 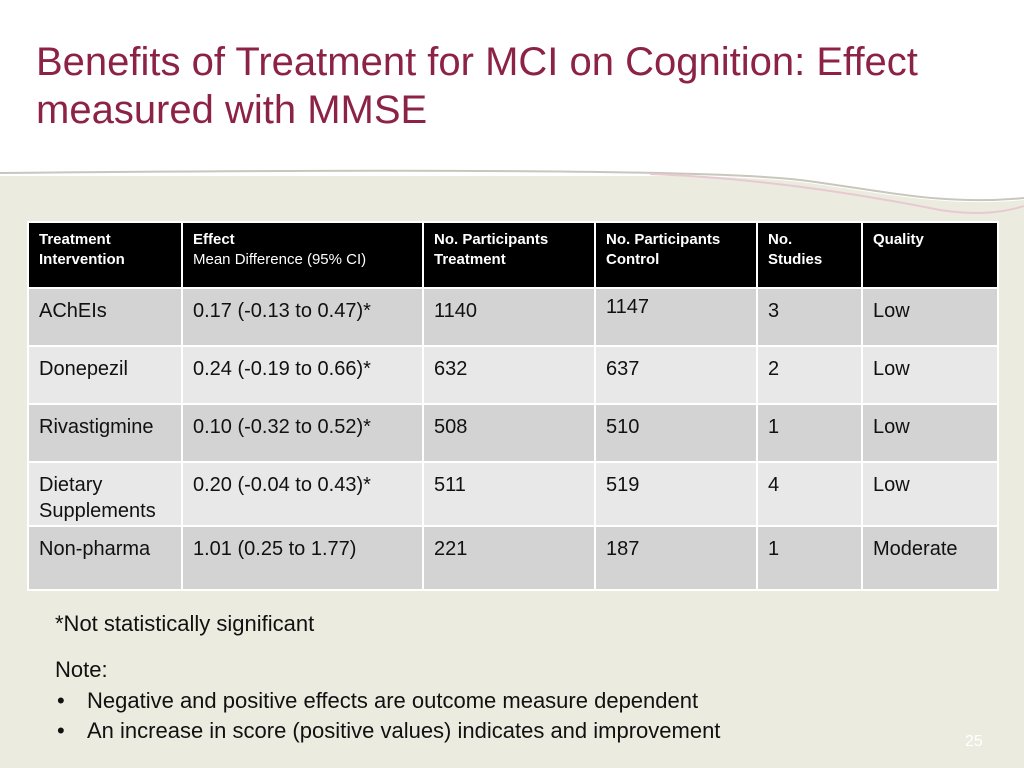 What do you see at coordinates (302, 433) in the screenshot?
I see `cell-effect: 0.10 (-0.32 to 0.52)*` at bounding box center [302, 433].